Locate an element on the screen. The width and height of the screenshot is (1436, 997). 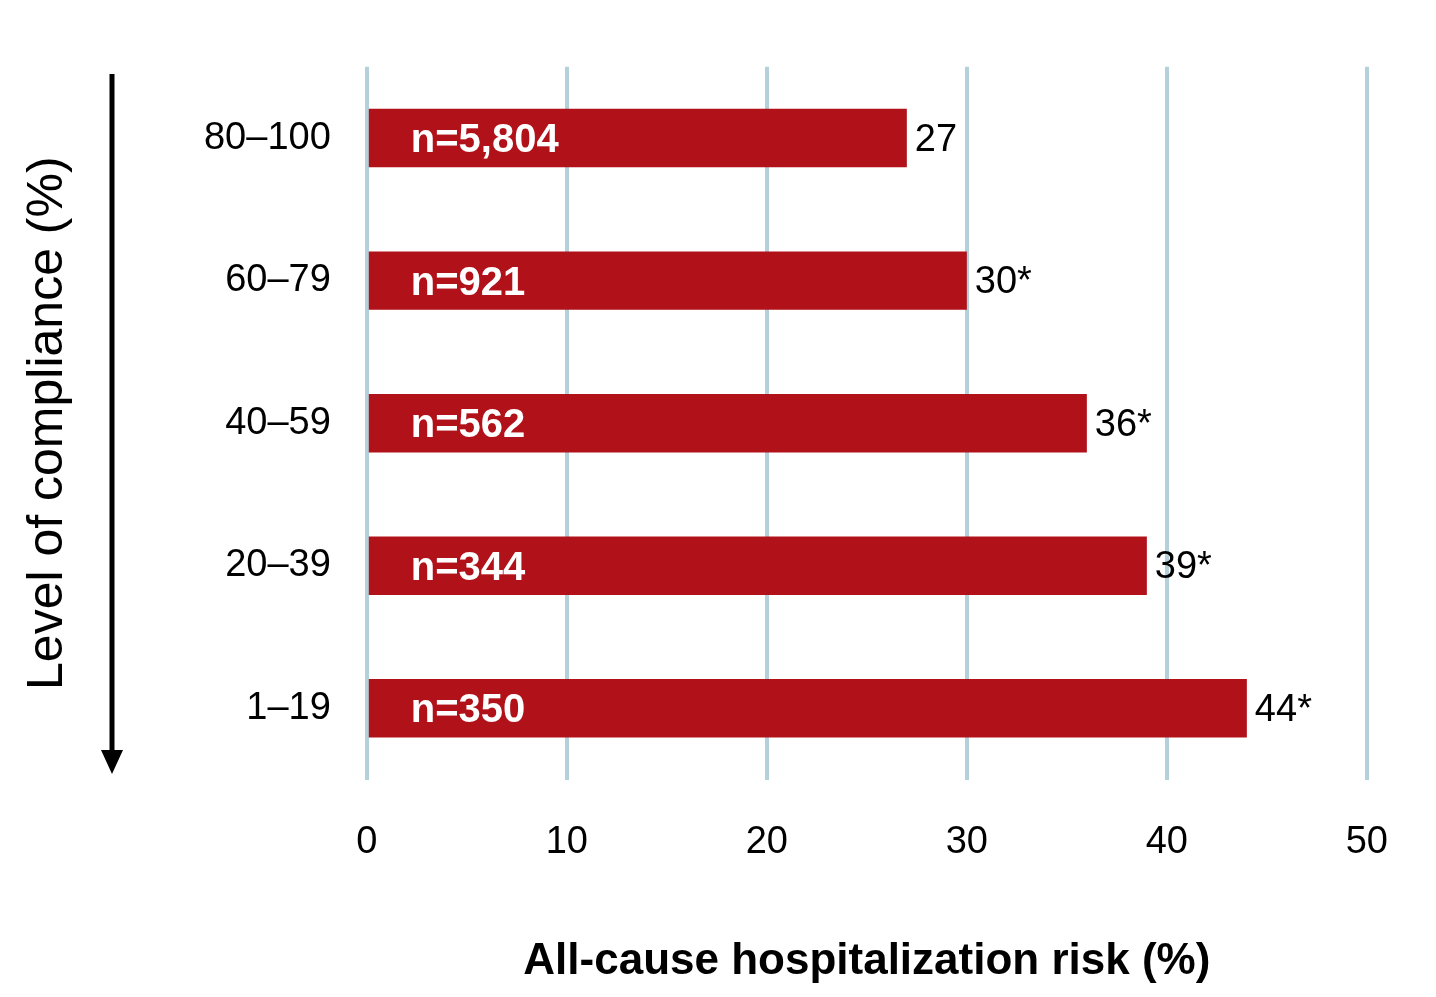
data-label: 27 is located at coordinates (936, 137).